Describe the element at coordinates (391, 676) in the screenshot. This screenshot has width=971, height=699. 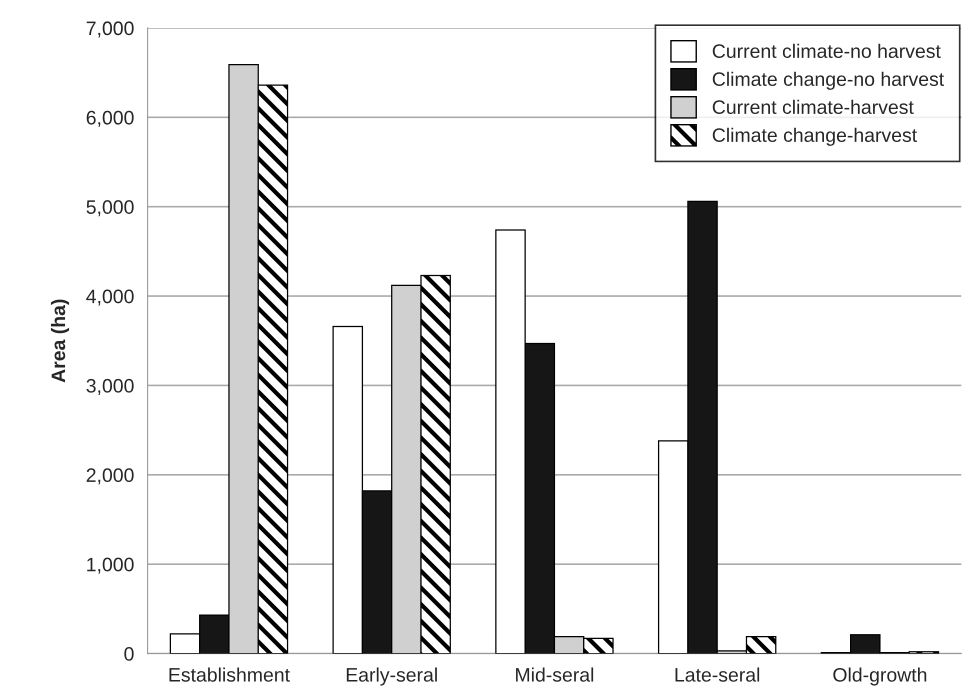
I see `x-tick-label: Early-seral` at that location.